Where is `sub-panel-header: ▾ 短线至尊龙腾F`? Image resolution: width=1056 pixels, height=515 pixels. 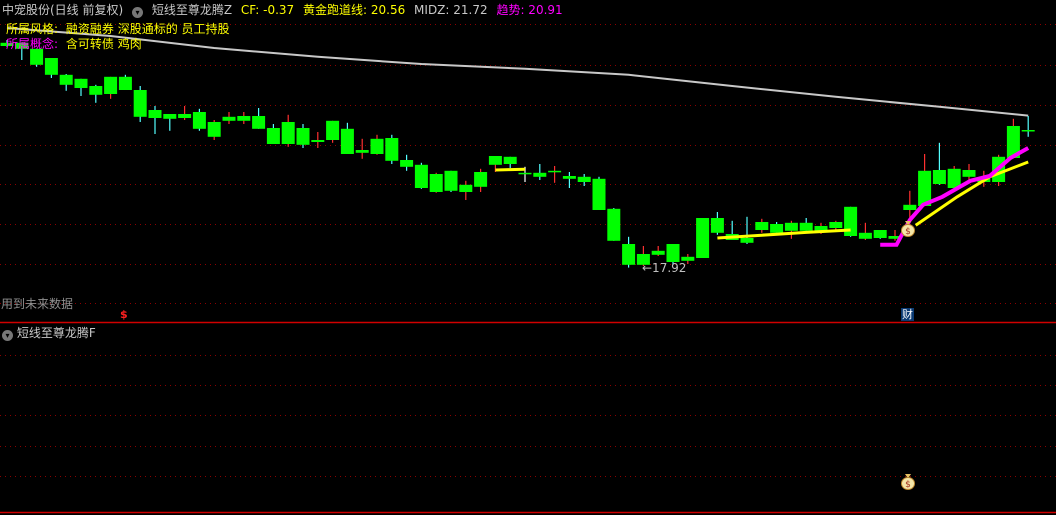
sub-panel-header: ▾ 短线至尊龙腾F is located at coordinates (49, 332).